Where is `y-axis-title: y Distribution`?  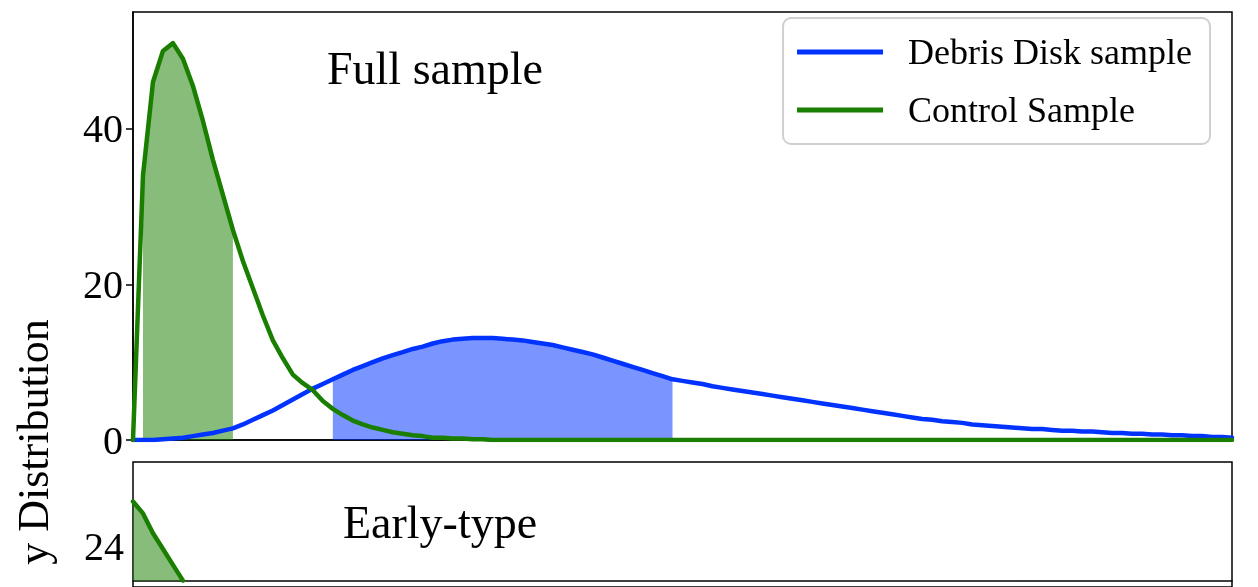
y-axis-title: y Distribution is located at coordinates (33, 442).